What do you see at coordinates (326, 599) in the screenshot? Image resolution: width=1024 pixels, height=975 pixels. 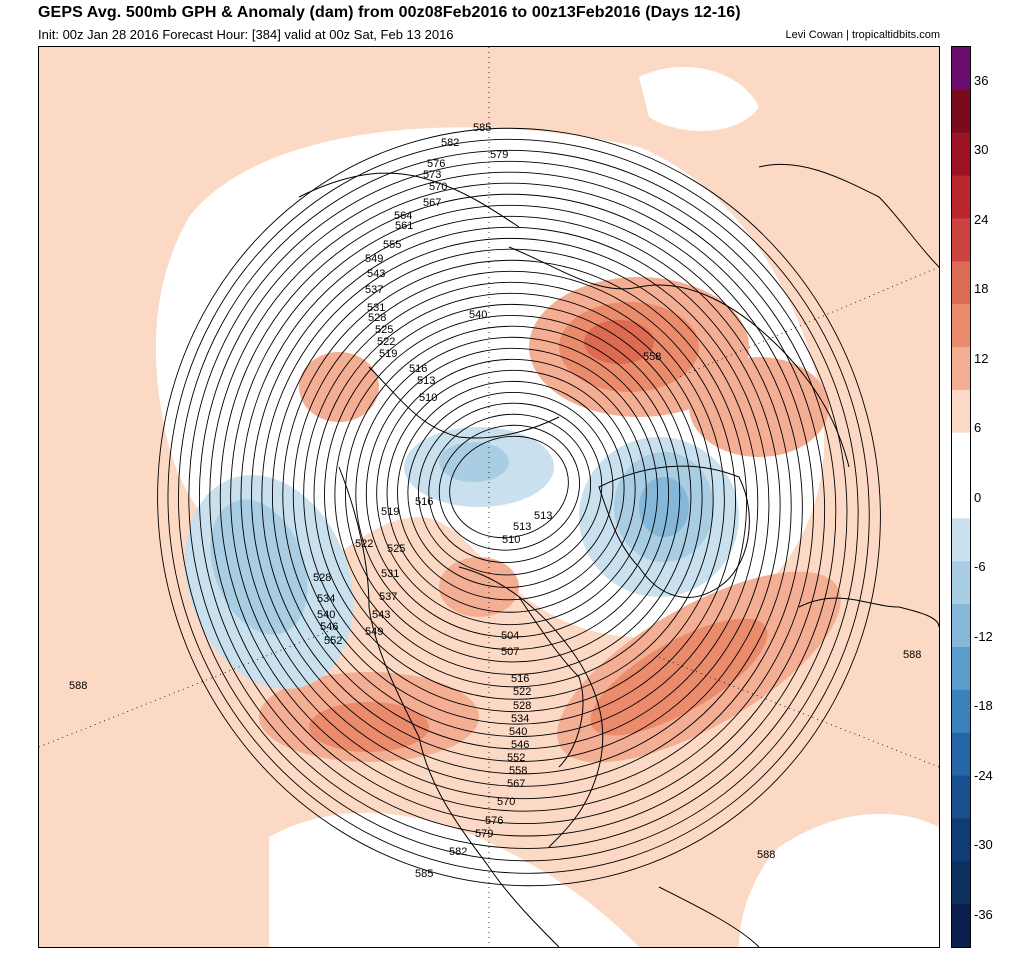 I see `contour-label: 534` at bounding box center [326, 599].